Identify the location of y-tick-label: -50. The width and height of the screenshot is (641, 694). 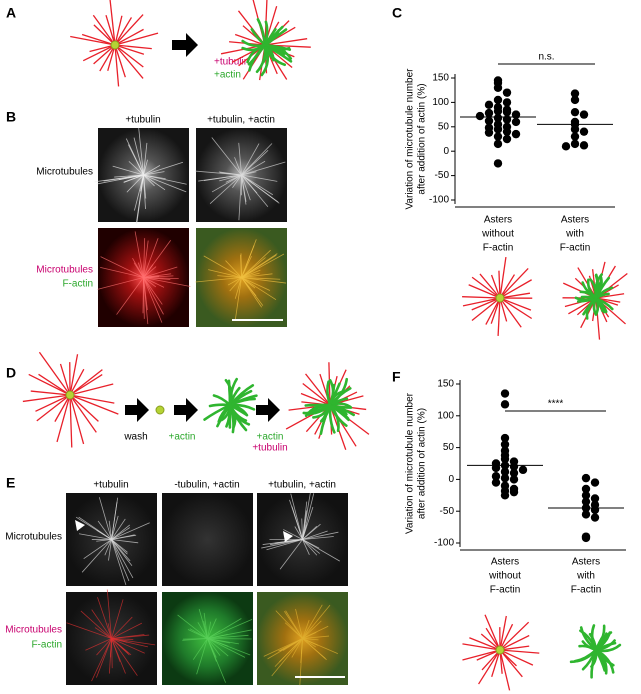
(442, 175).